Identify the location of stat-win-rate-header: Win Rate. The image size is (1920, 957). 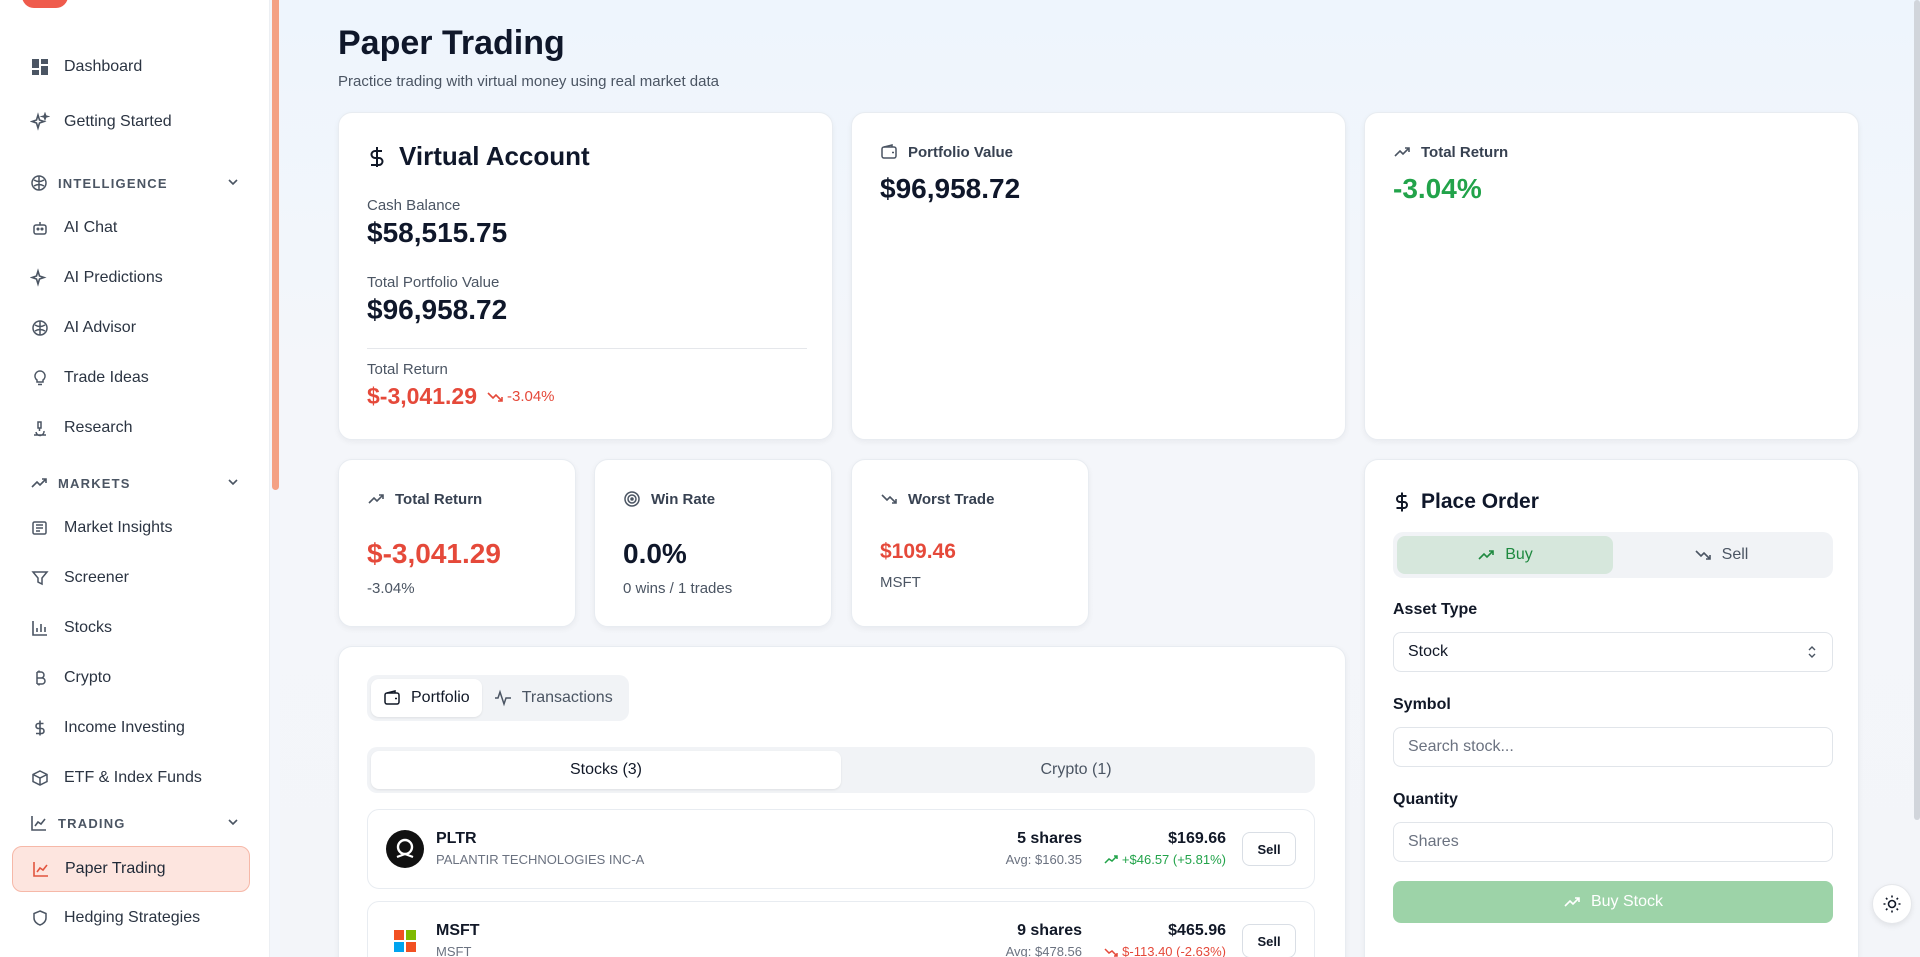
(669, 499).